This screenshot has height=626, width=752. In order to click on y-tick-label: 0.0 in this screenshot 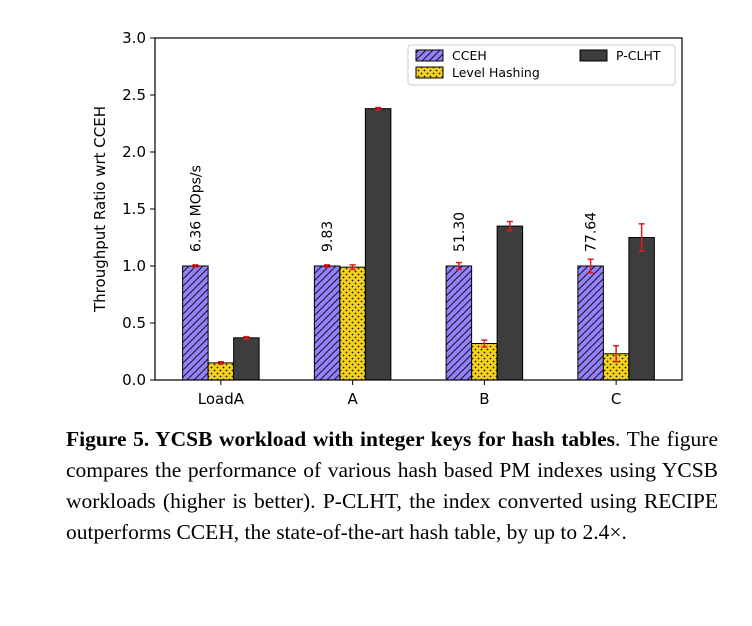, I will do `click(134, 380)`.